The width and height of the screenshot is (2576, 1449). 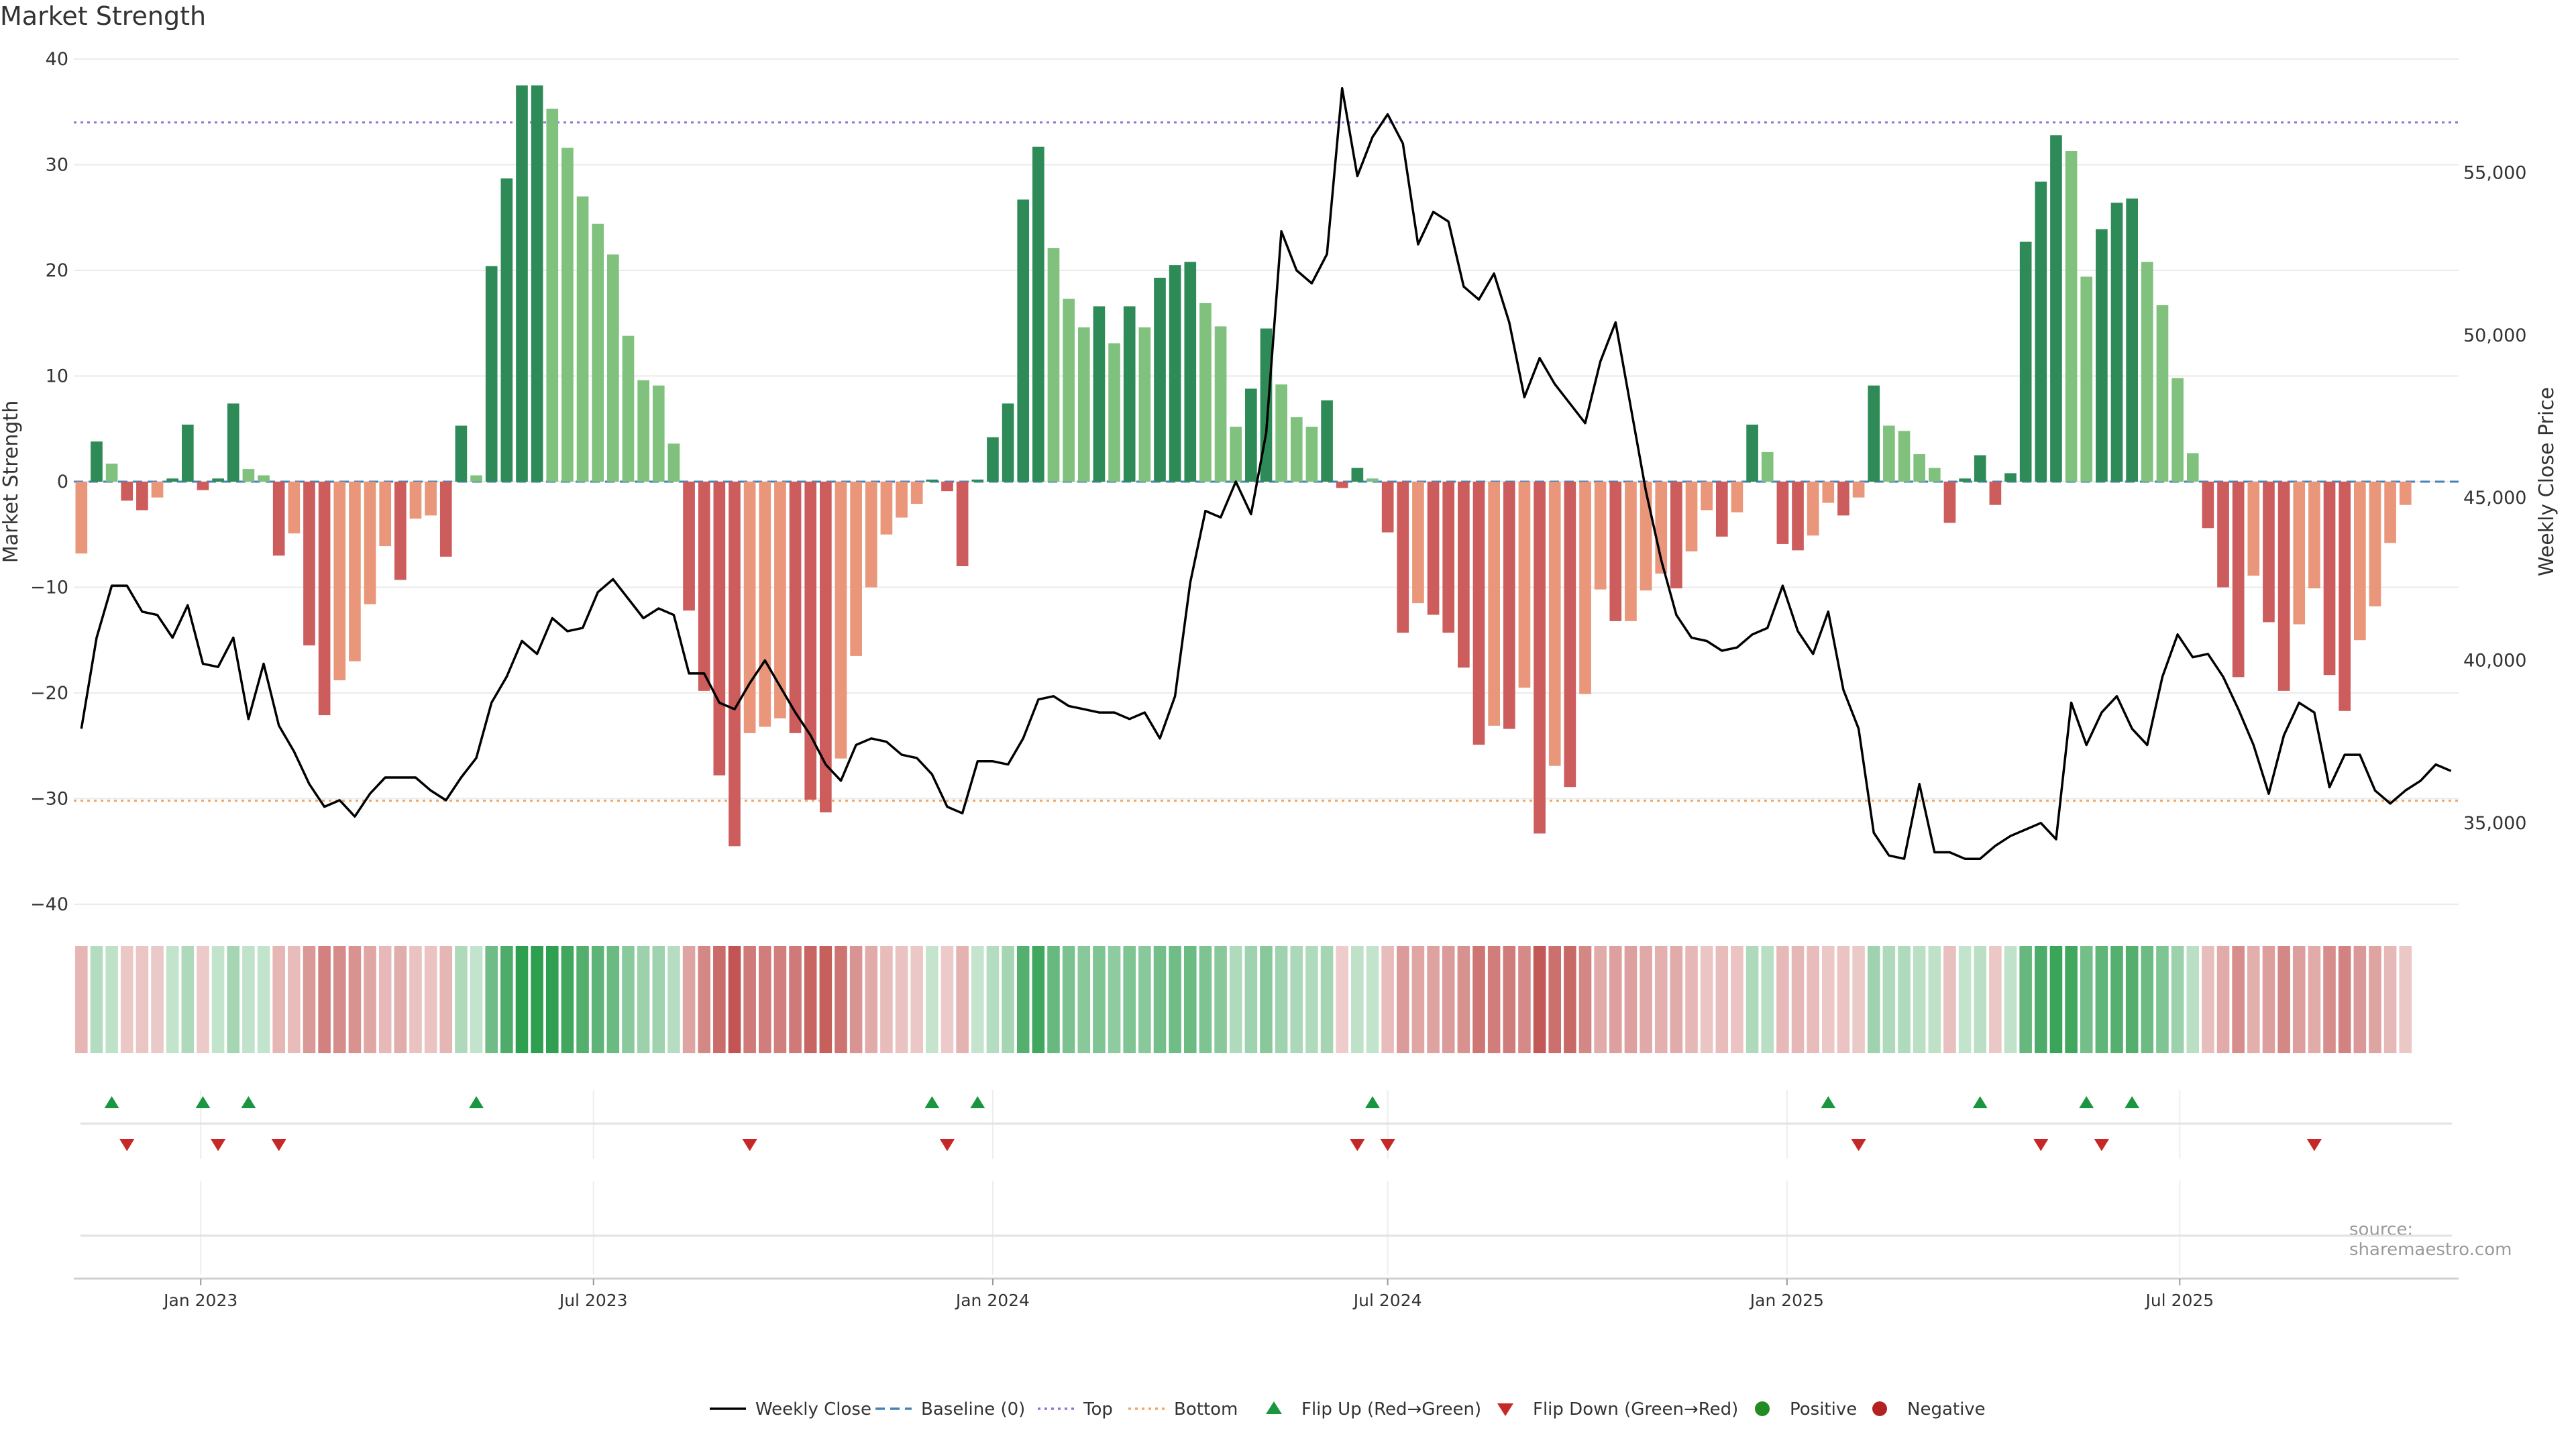 What do you see at coordinates (593, 1300) in the screenshot?
I see `x-tick-label: Jul 2023` at bounding box center [593, 1300].